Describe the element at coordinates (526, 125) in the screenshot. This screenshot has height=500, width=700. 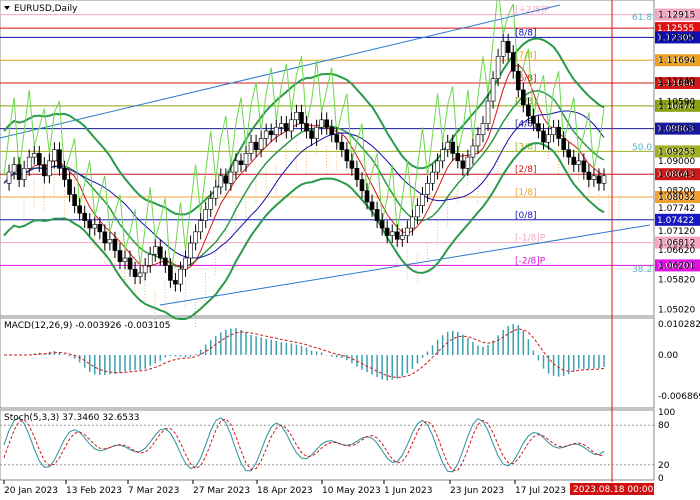
I see `level-label: [4/8]` at that location.